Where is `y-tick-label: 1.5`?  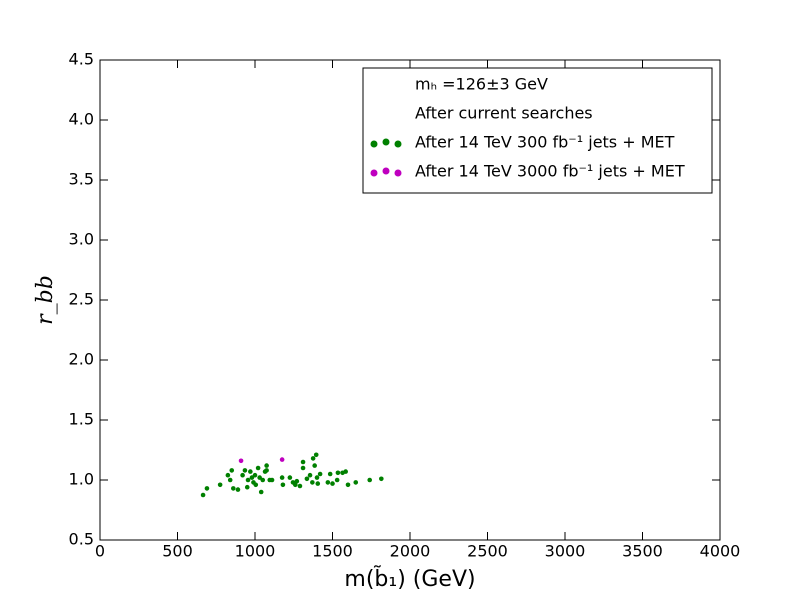 y-tick-label: 1.5 is located at coordinates (81, 419).